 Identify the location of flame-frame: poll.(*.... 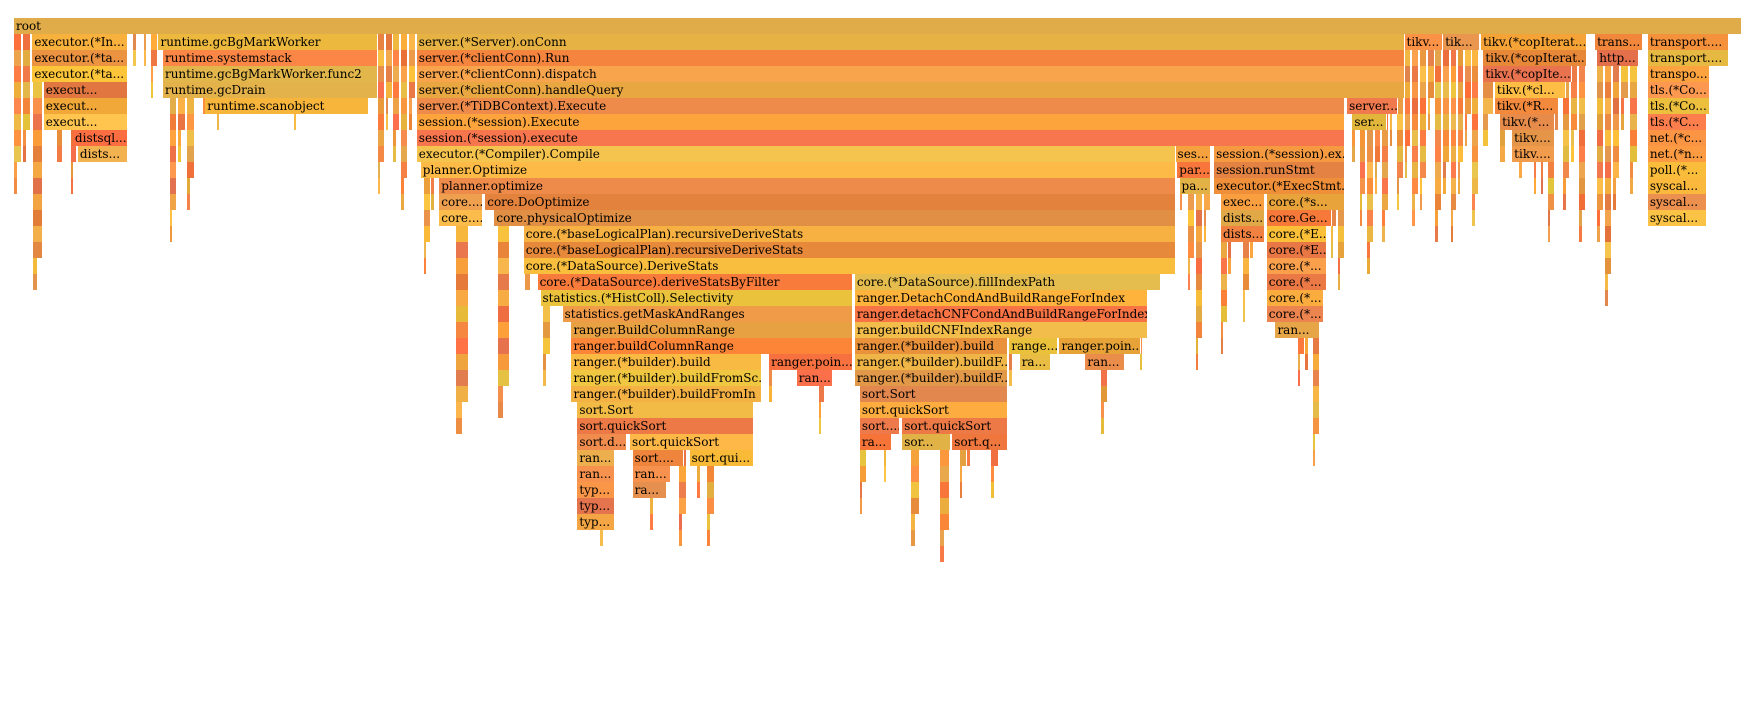
(1677, 170).